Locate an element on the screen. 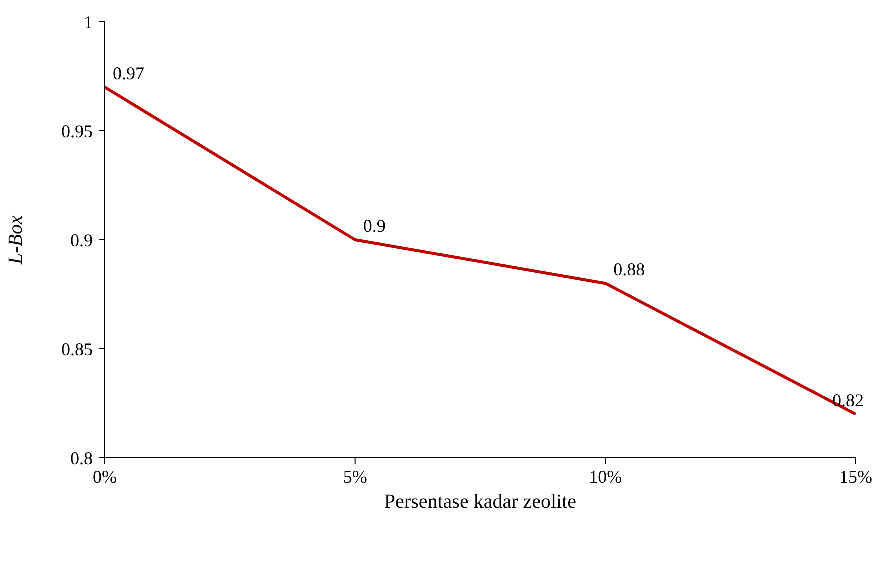  y-tick-label: 0.85 is located at coordinates (77, 349).